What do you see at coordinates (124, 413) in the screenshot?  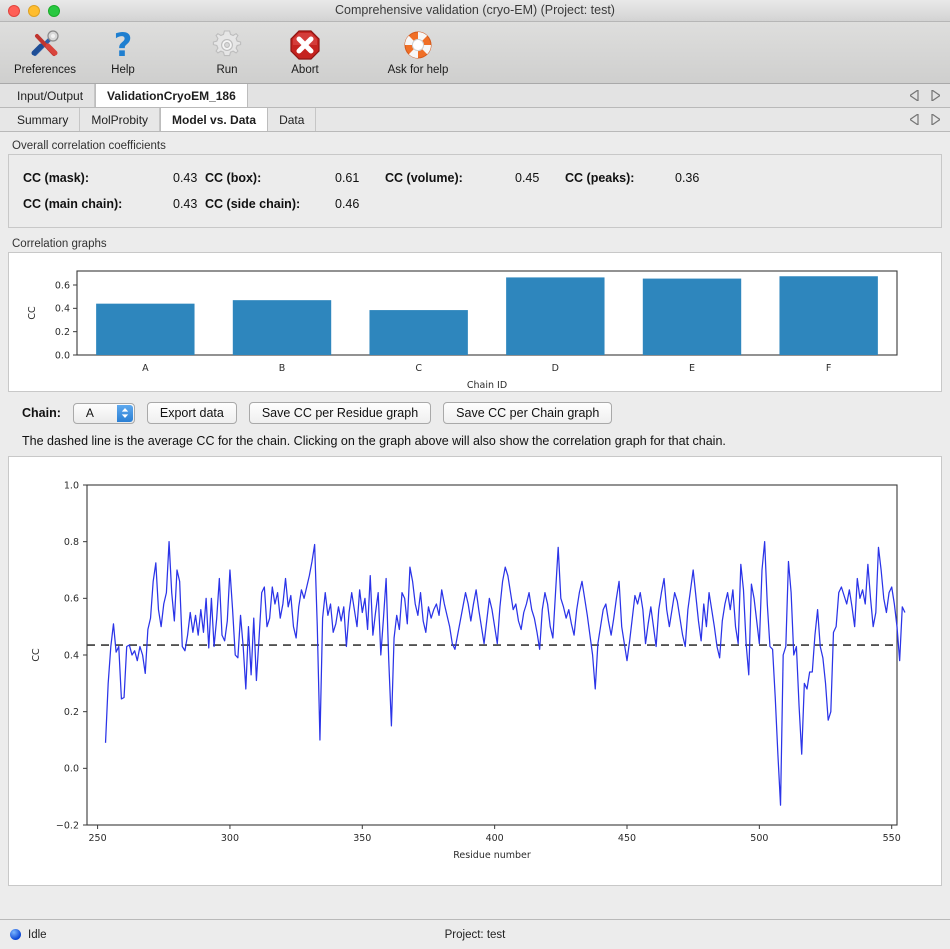 I see `chevron-updown-icon` at bounding box center [124, 413].